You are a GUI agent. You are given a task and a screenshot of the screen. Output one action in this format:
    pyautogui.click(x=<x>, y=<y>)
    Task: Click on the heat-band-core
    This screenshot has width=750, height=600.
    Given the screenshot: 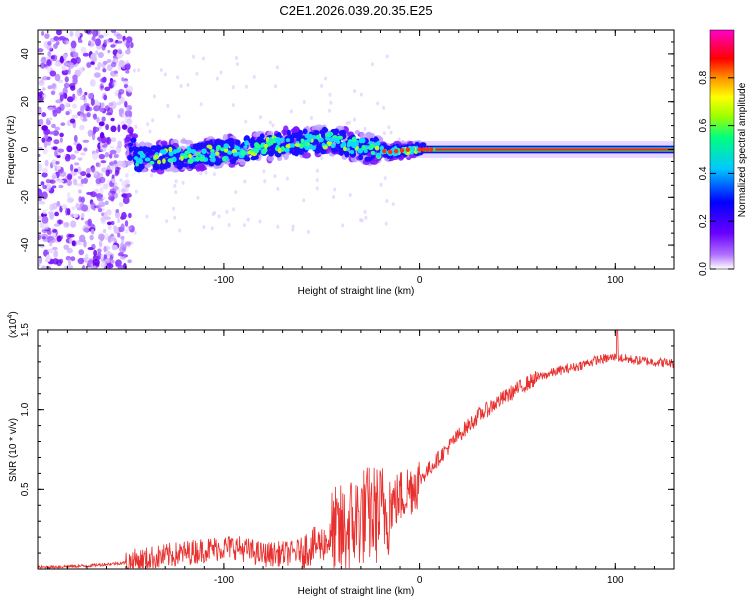 What is the action you would take?
    pyautogui.click(x=554, y=149)
    